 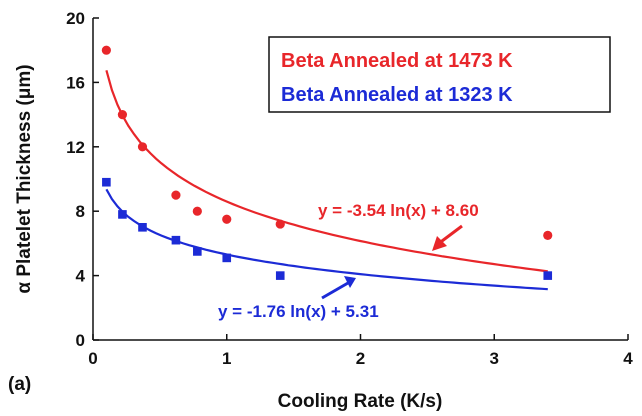 I want to click on legend-entry-1473: Beta Annealed at 1473 K, so click(x=397, y=61).